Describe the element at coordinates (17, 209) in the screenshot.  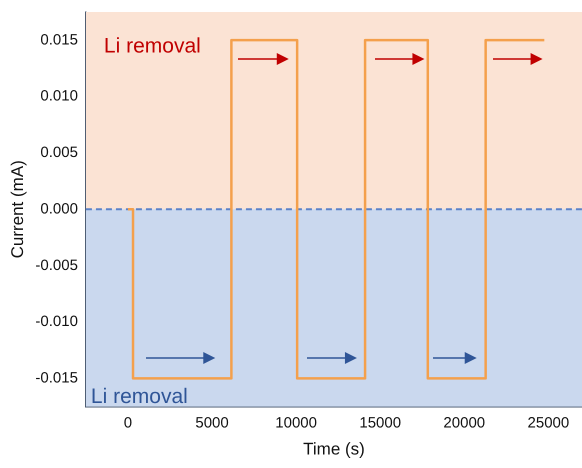
I see `y-axis-title: Current (mA)` at that location.